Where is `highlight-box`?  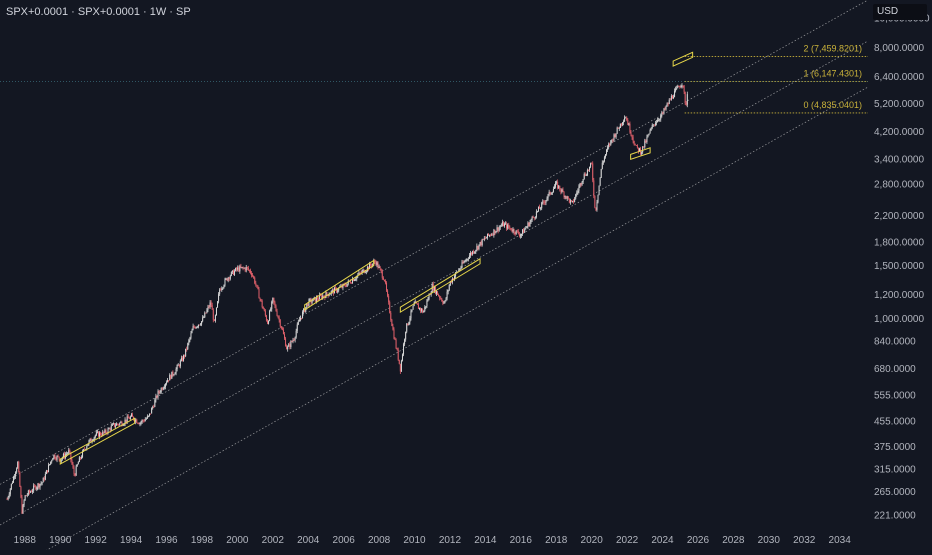 highlight-box is located at coordinates (640, 154).